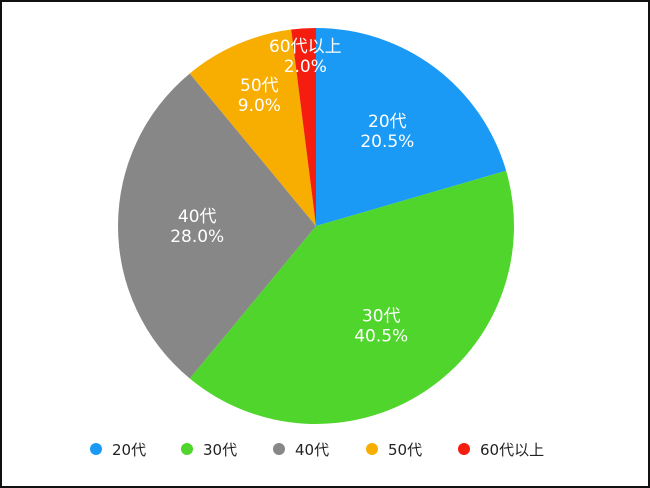  I want to click on legend: 20代 30代 40代 50代 60代以上, so click(325, 449).